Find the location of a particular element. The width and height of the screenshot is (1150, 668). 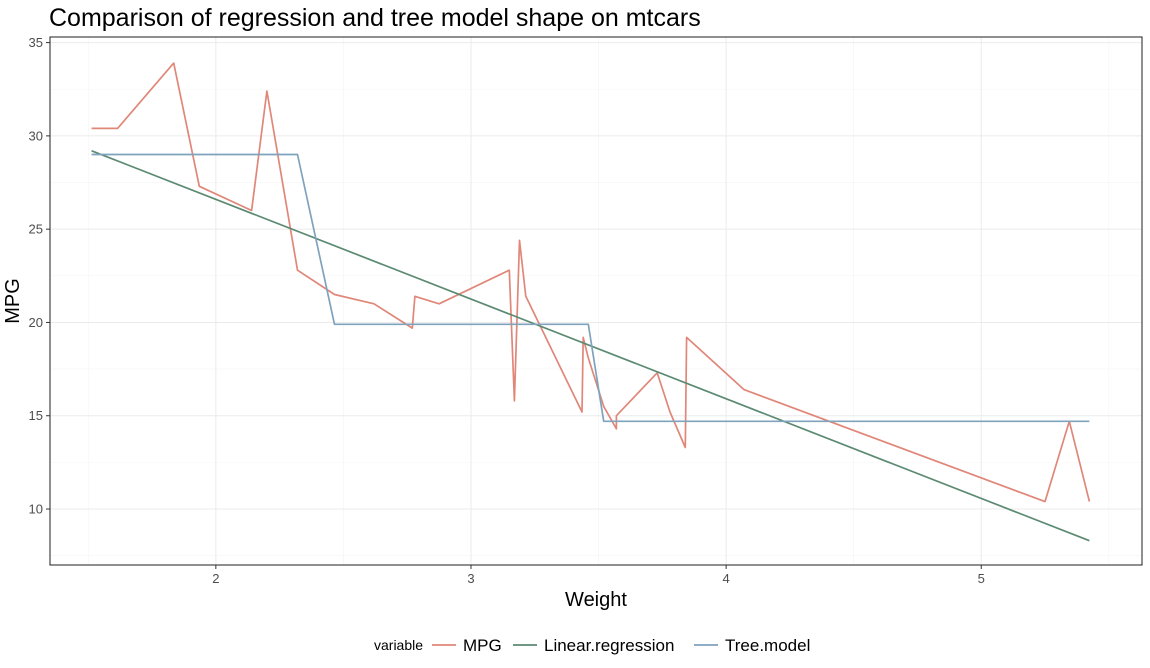

y-tick-label: 20 is located at coordinates (36, 322).